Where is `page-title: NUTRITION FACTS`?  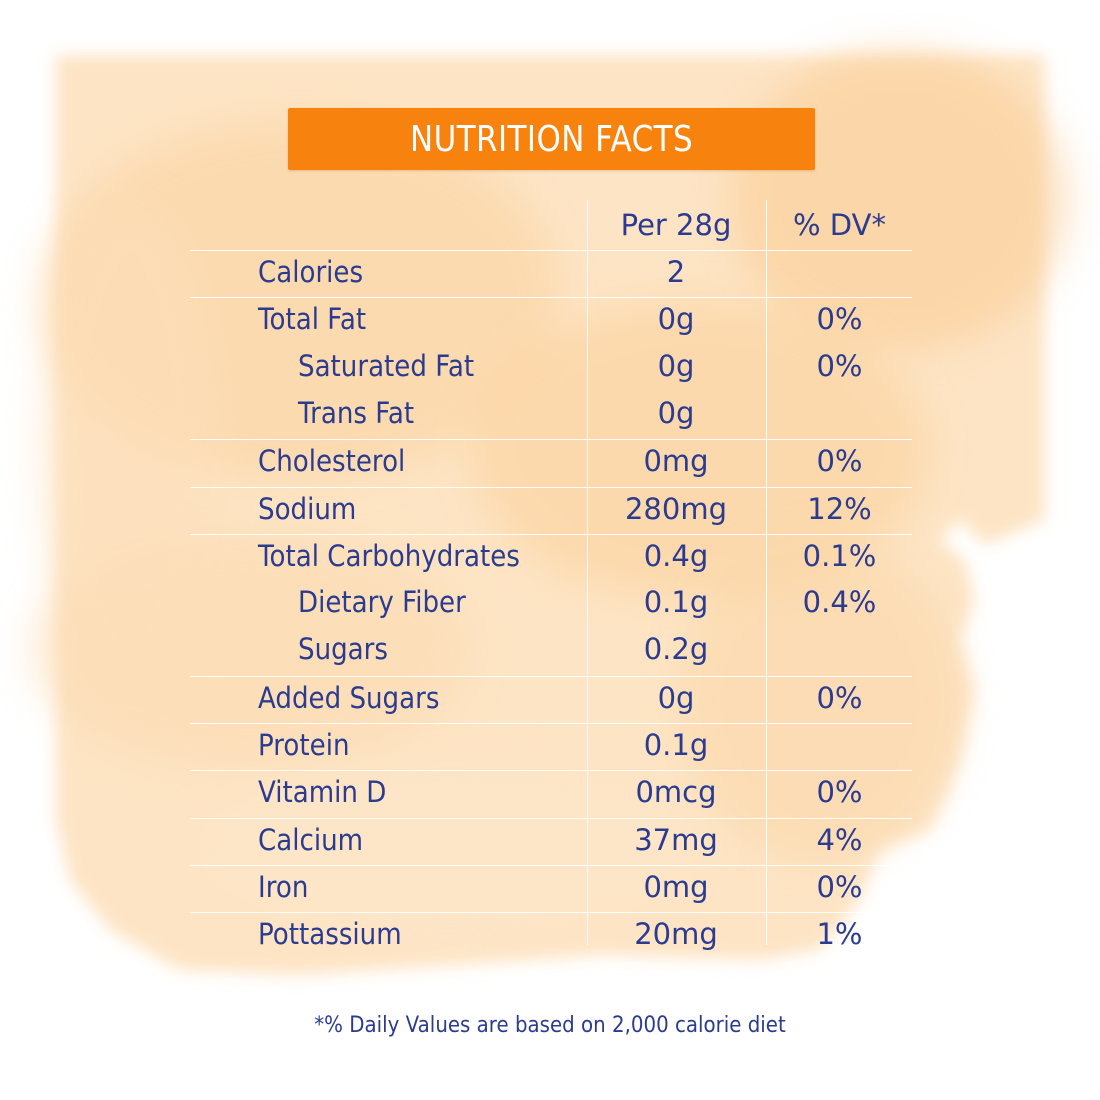
page-title: NUTRITION FACTS is located at coordinates (551, 139).